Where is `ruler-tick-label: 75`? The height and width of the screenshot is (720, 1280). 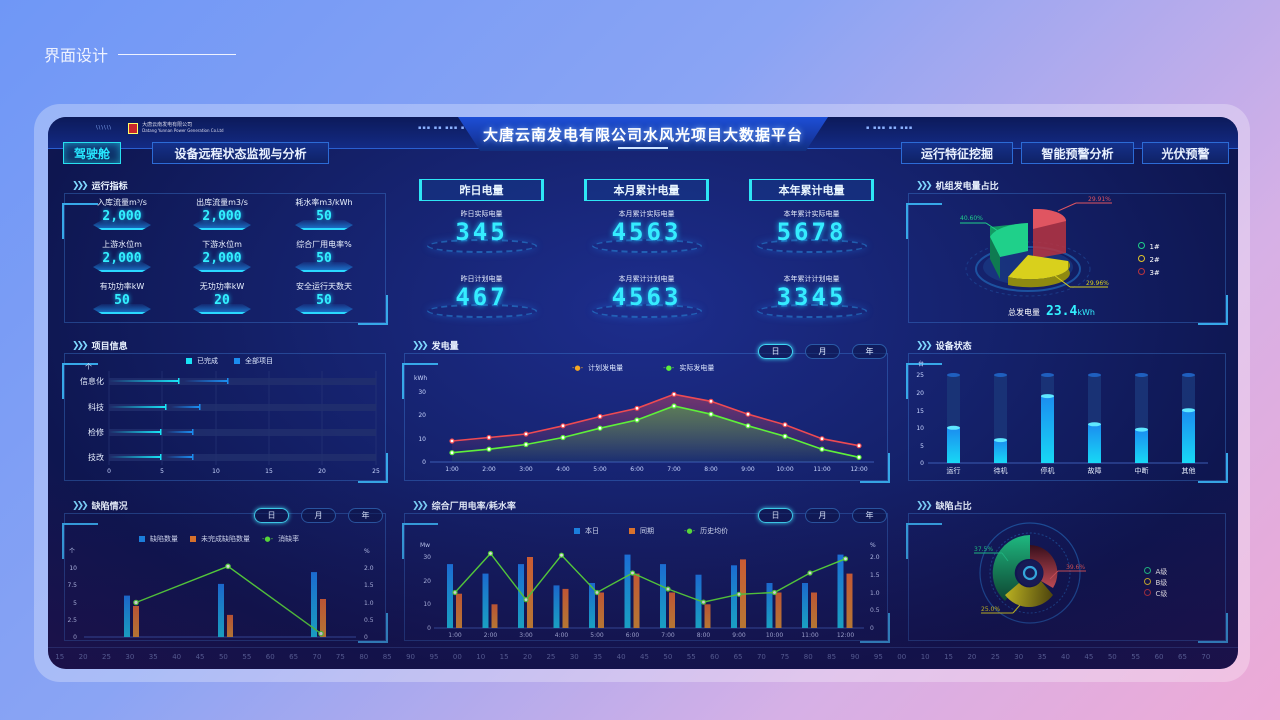
ruler-tick-label: 75 is located at coordinates (785, 657).